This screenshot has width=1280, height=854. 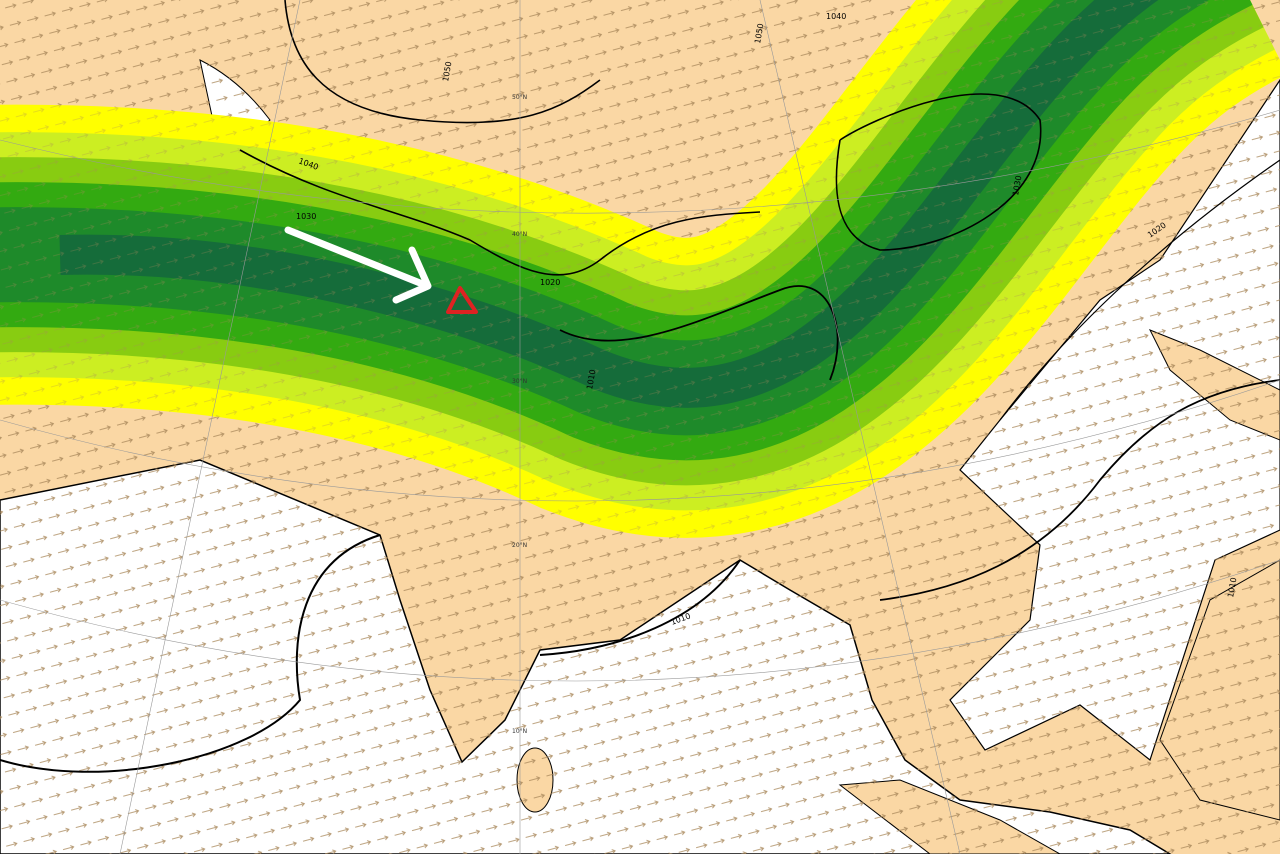 What do you see at coordinates (519, 234) in the screenshot?
I see `latitude-label: 40°N` at bounding box center [519, 234].